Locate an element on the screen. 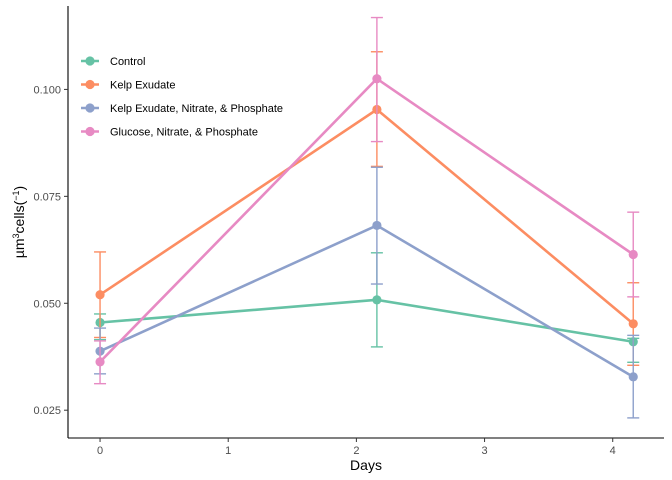 Image resolution: width=672 pixels, height=480 pixels. legend-item: Glucose, Nitrate, & Phosphate is located at coordinates (169, 133).